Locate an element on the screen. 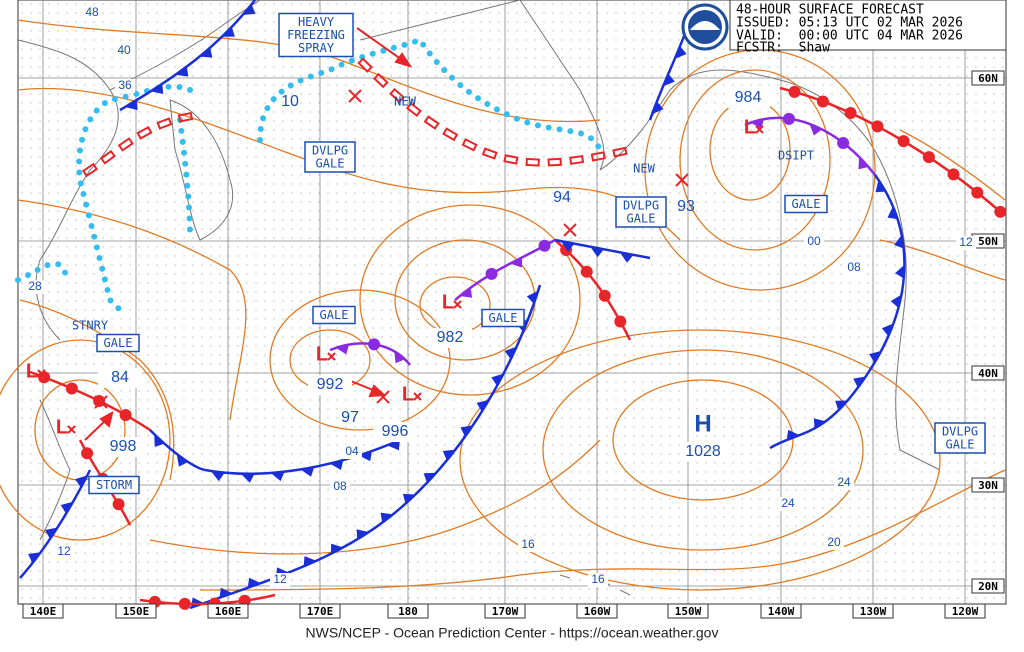  warning-text: STORM is located at coordinates (114, 485).